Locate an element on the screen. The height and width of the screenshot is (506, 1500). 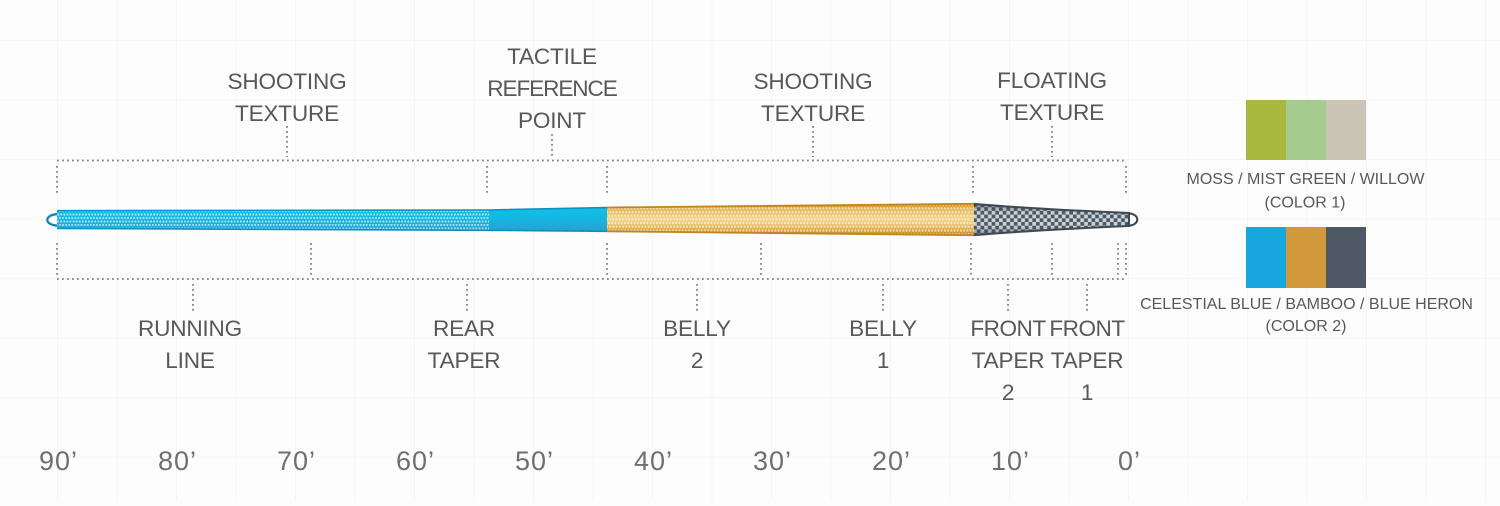
svg-text: FLOATING is located at coordinates (1052, 80).